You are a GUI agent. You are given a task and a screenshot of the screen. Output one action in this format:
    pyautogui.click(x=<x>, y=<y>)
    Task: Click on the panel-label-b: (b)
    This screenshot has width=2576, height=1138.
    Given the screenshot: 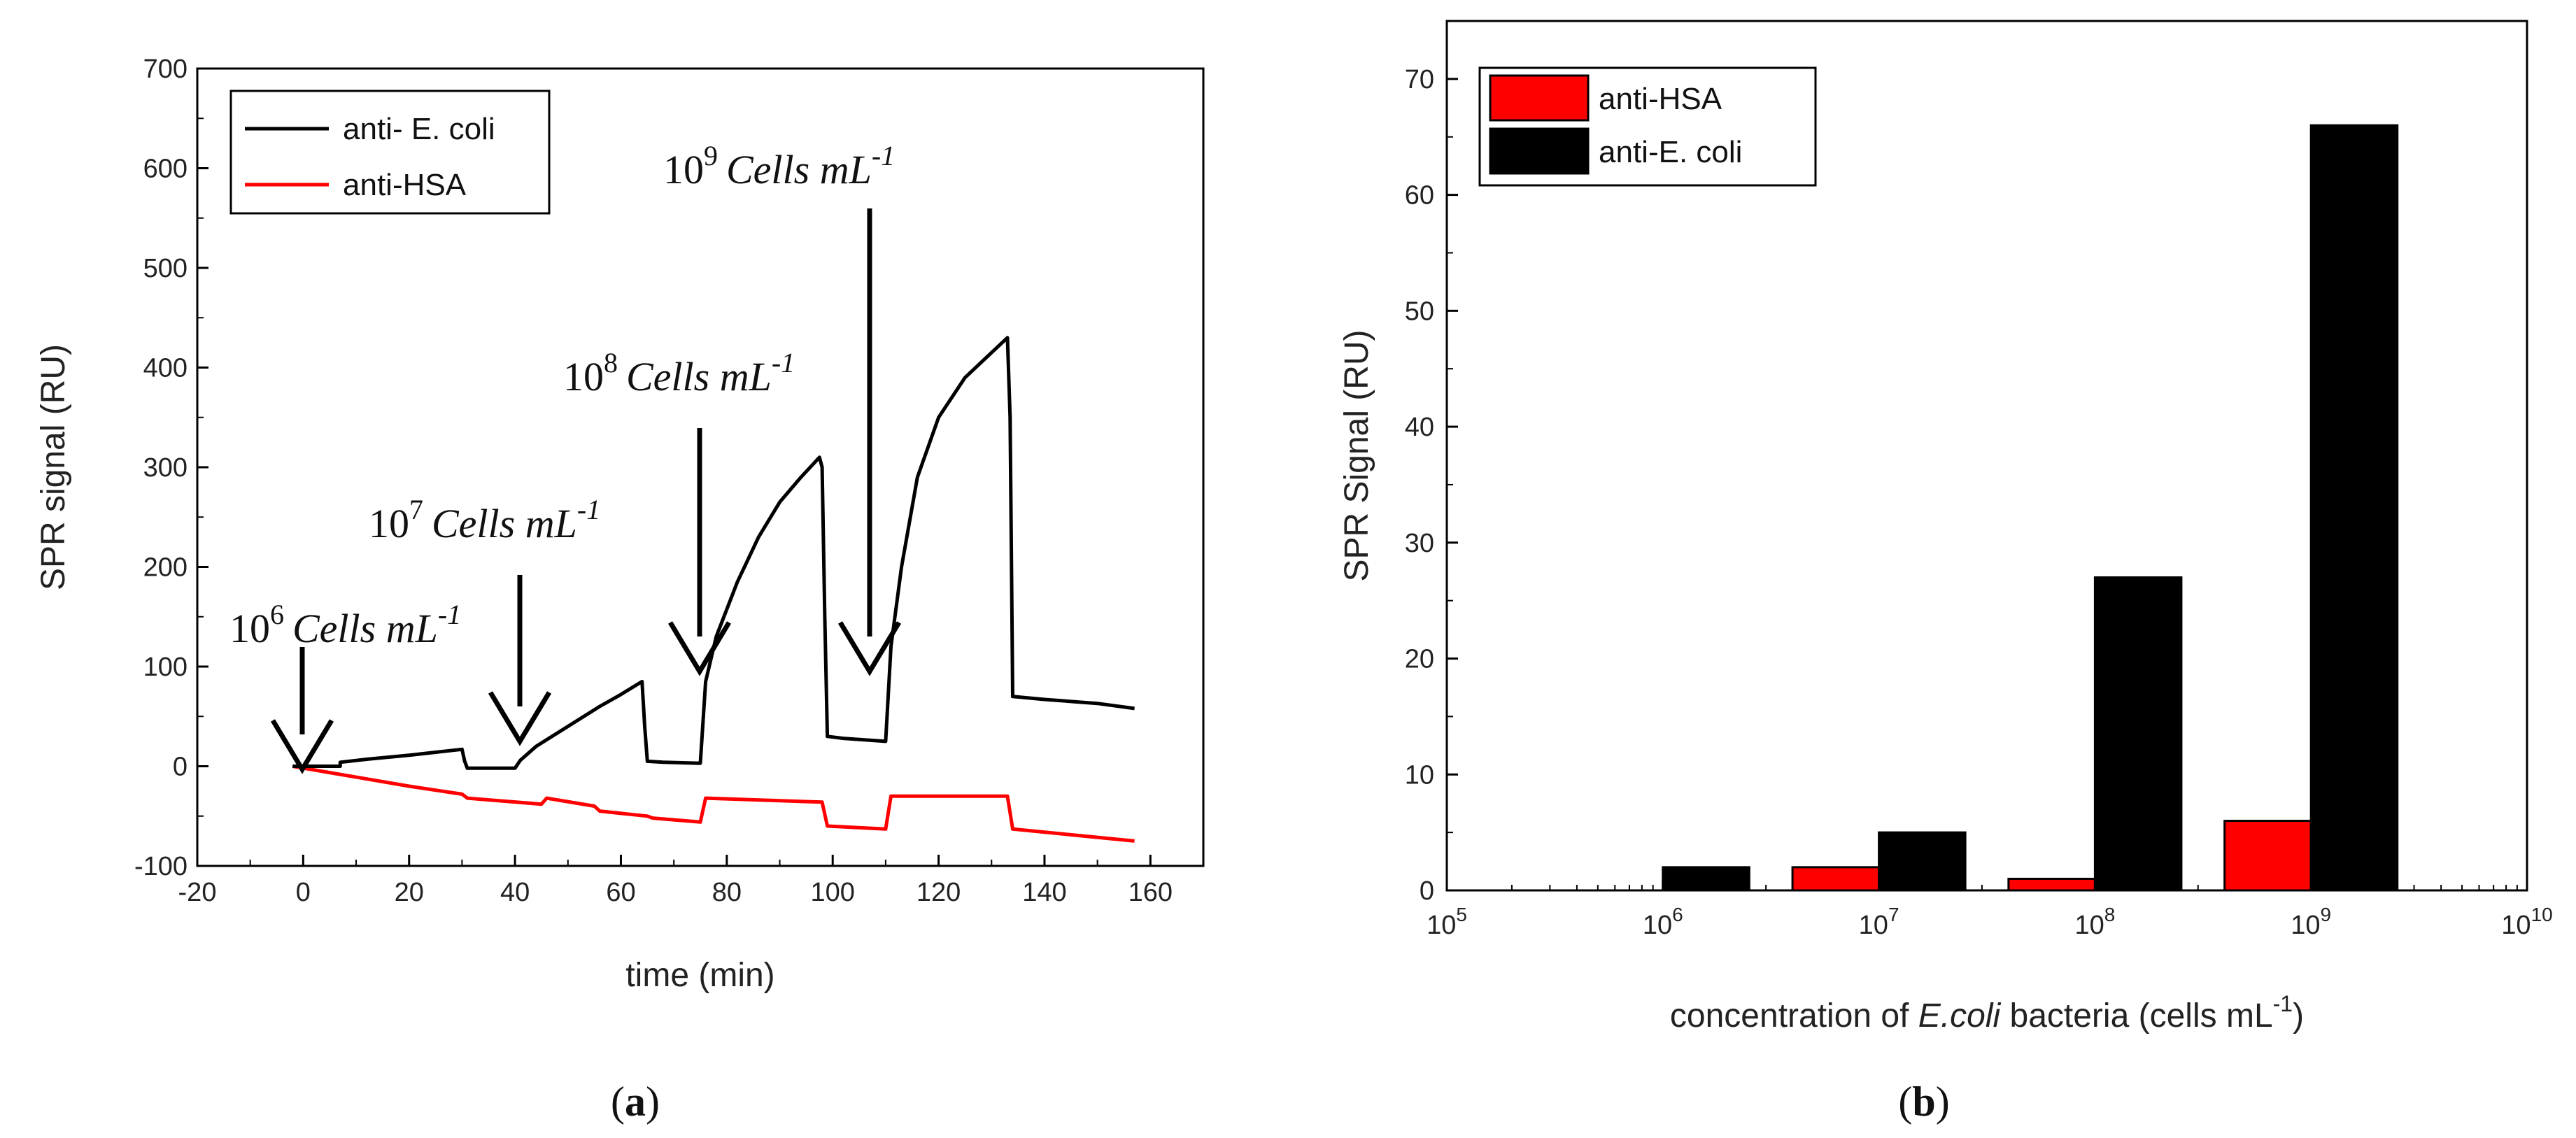 What is the action you would take?
    pyautogui.click(x=1923, y=1102)
    